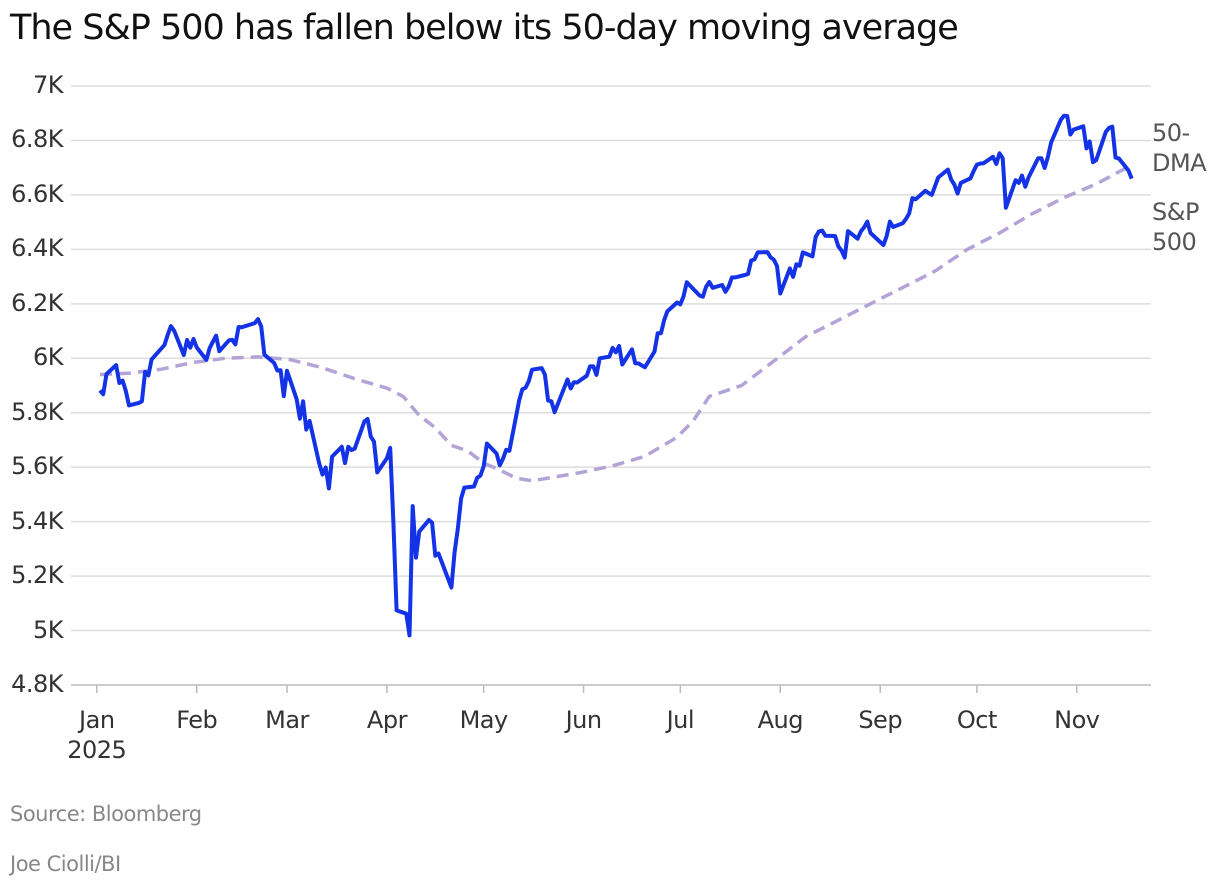  I want to click on x-tick-label: Jan 2025, so click(97, 735).